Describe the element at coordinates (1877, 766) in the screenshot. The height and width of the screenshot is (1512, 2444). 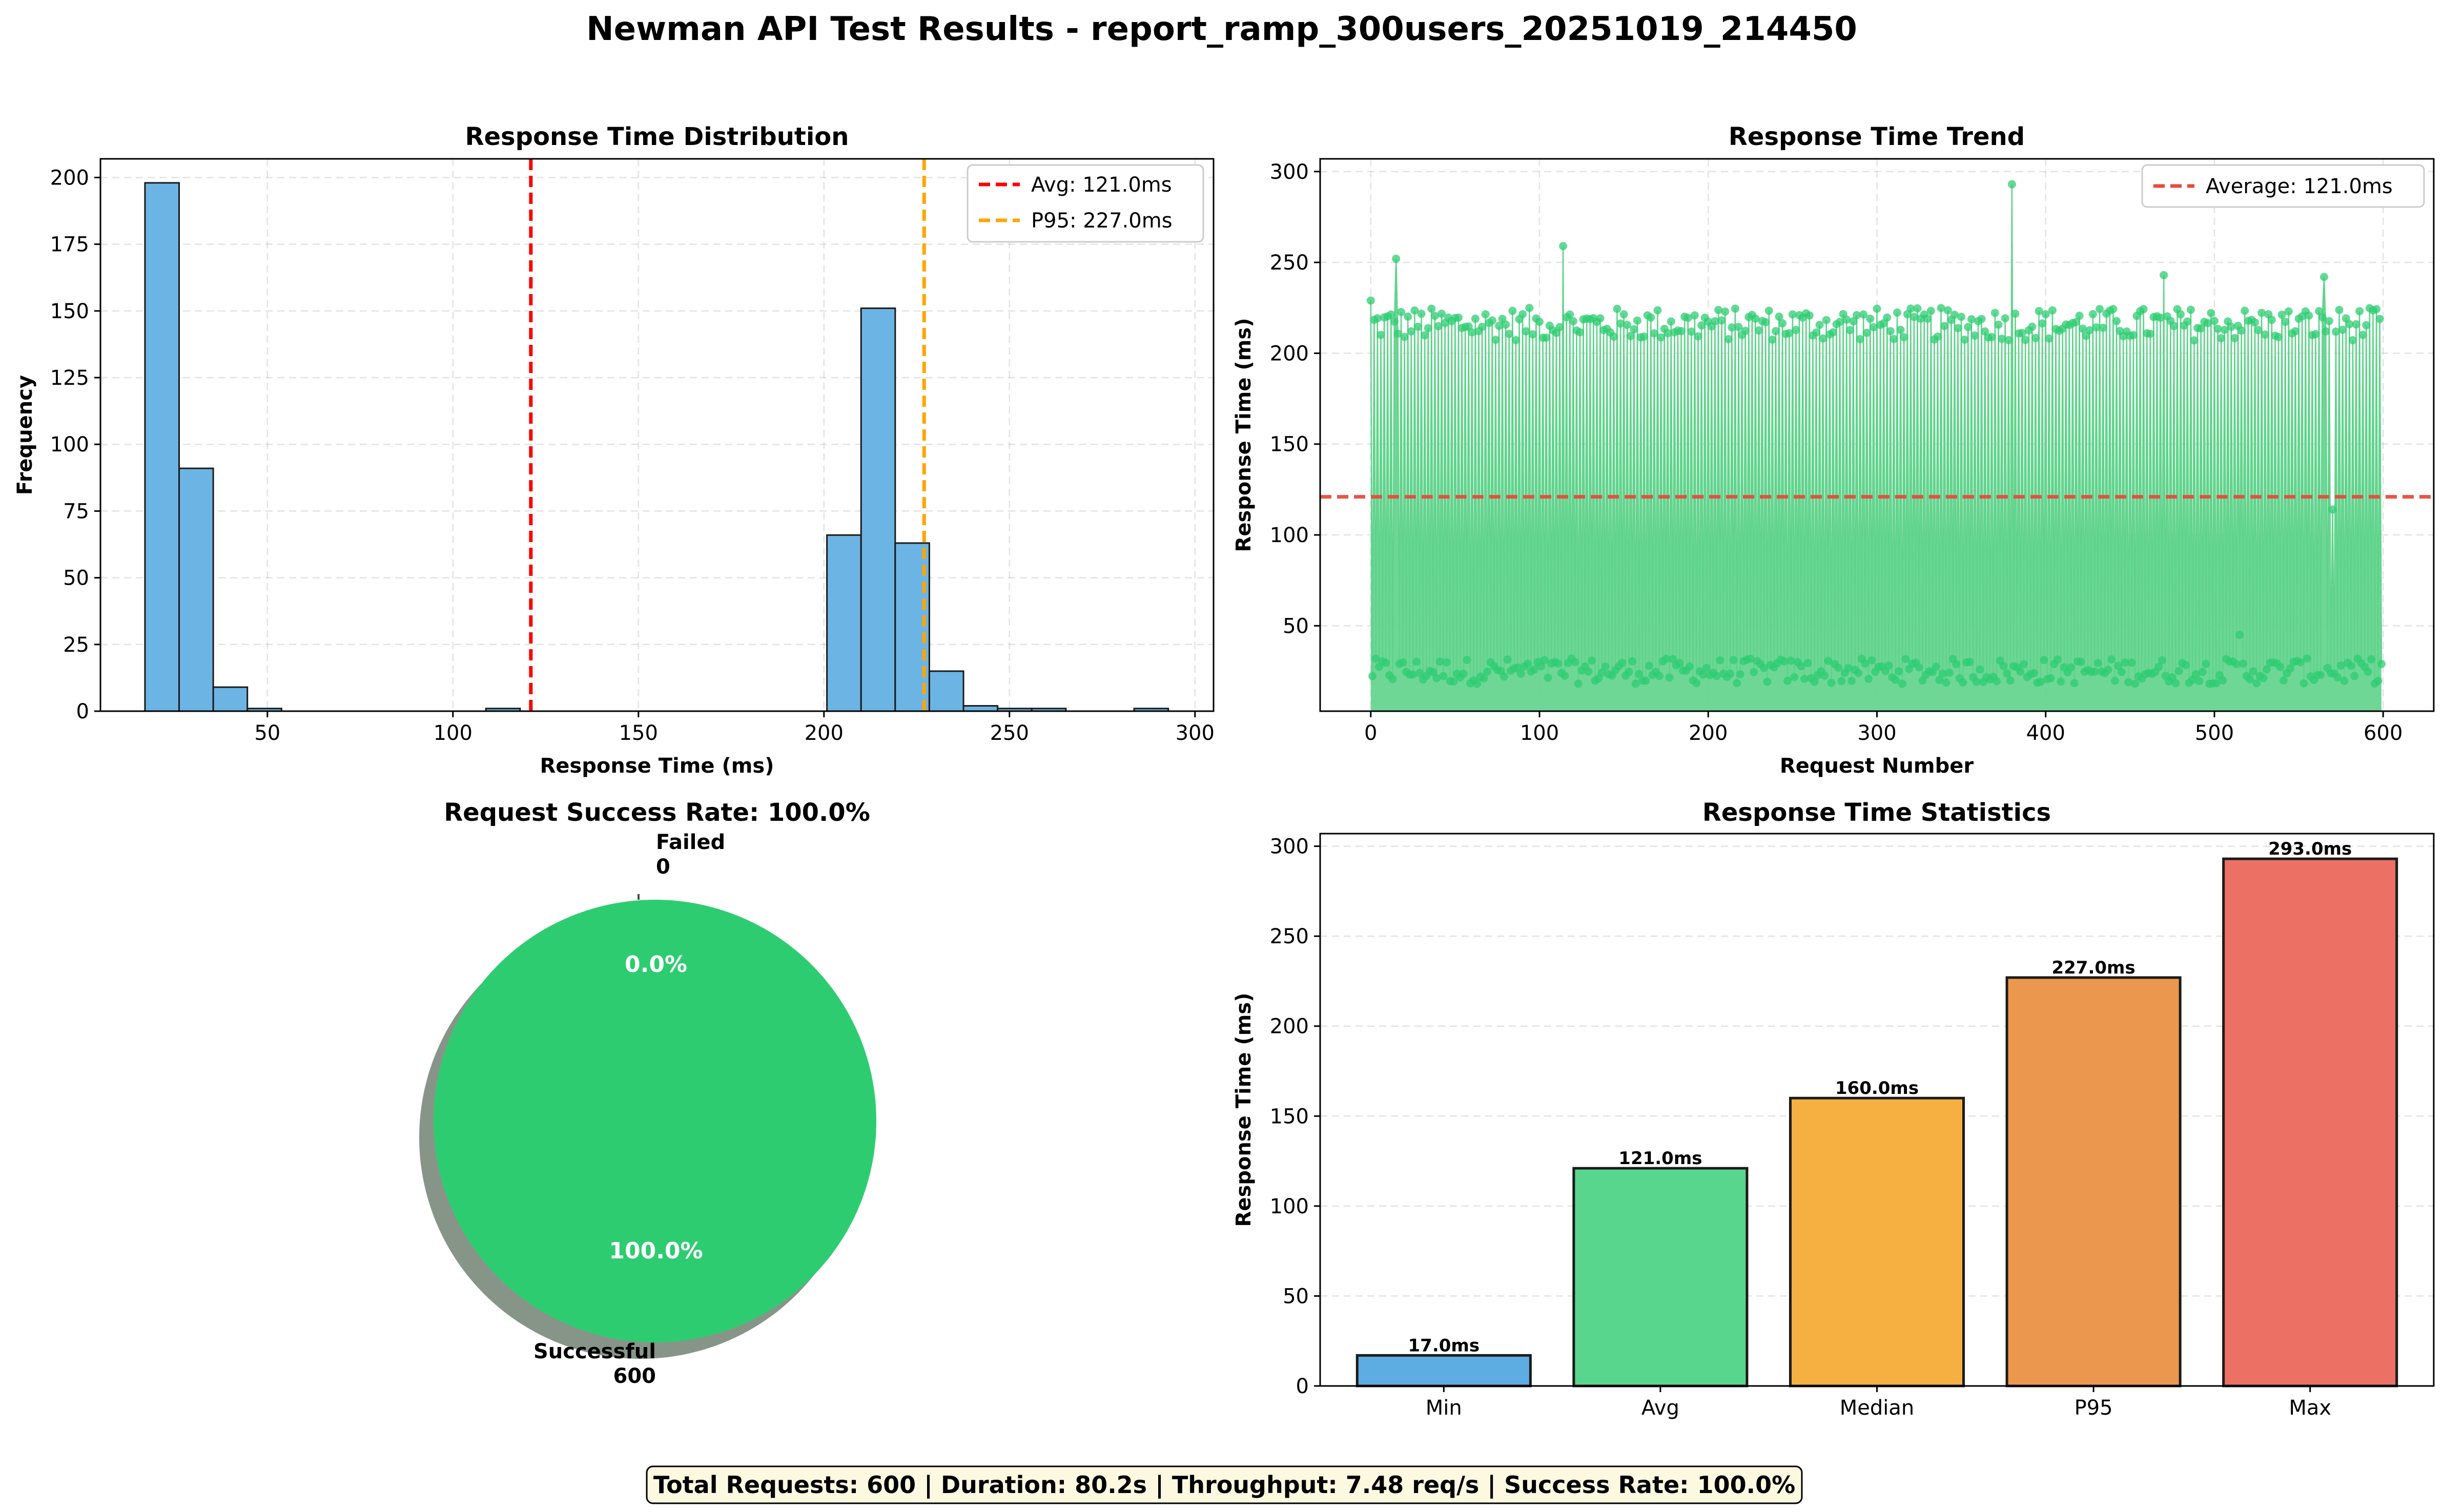
I see `trend-xlabel: Request Number` at that location.